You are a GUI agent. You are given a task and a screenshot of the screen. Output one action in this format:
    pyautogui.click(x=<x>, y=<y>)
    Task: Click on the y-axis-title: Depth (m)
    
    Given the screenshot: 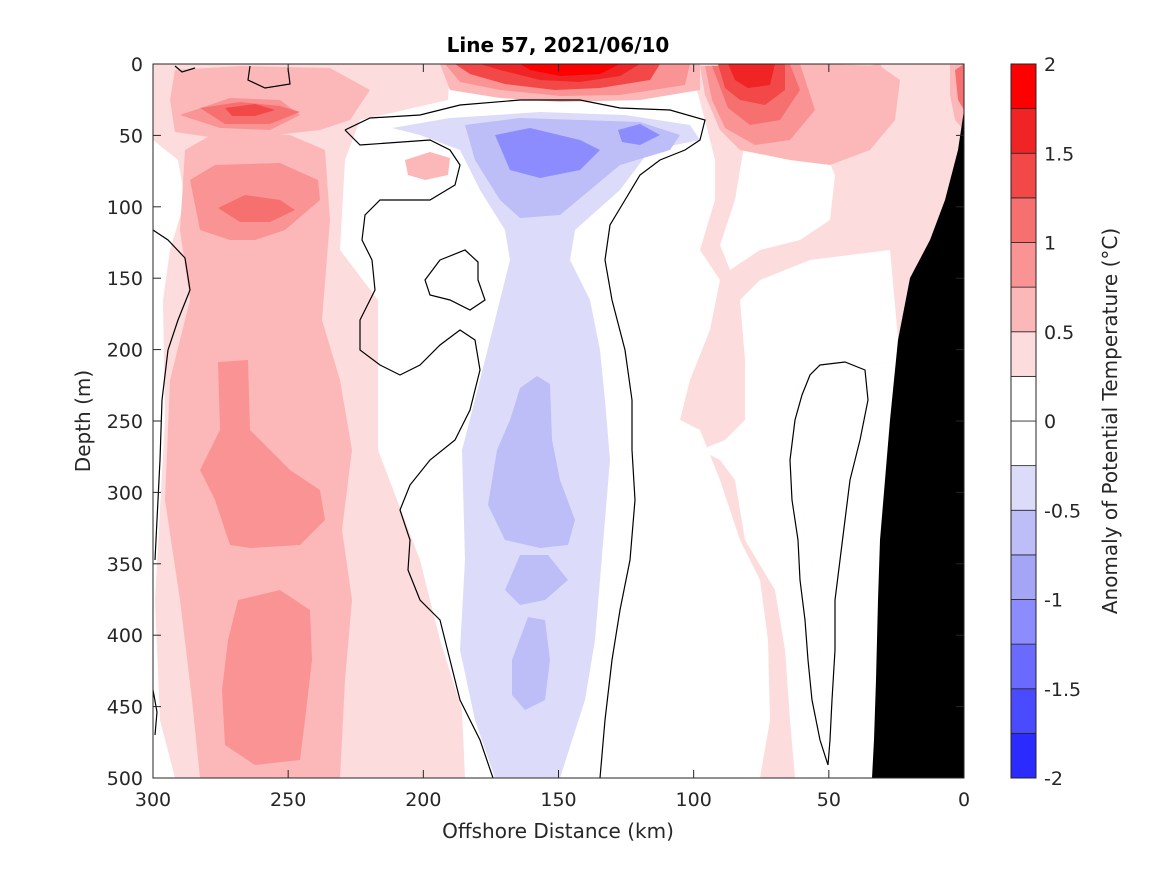 What is the action you would take?
    pyautogui.click(x=83, y=421)
    